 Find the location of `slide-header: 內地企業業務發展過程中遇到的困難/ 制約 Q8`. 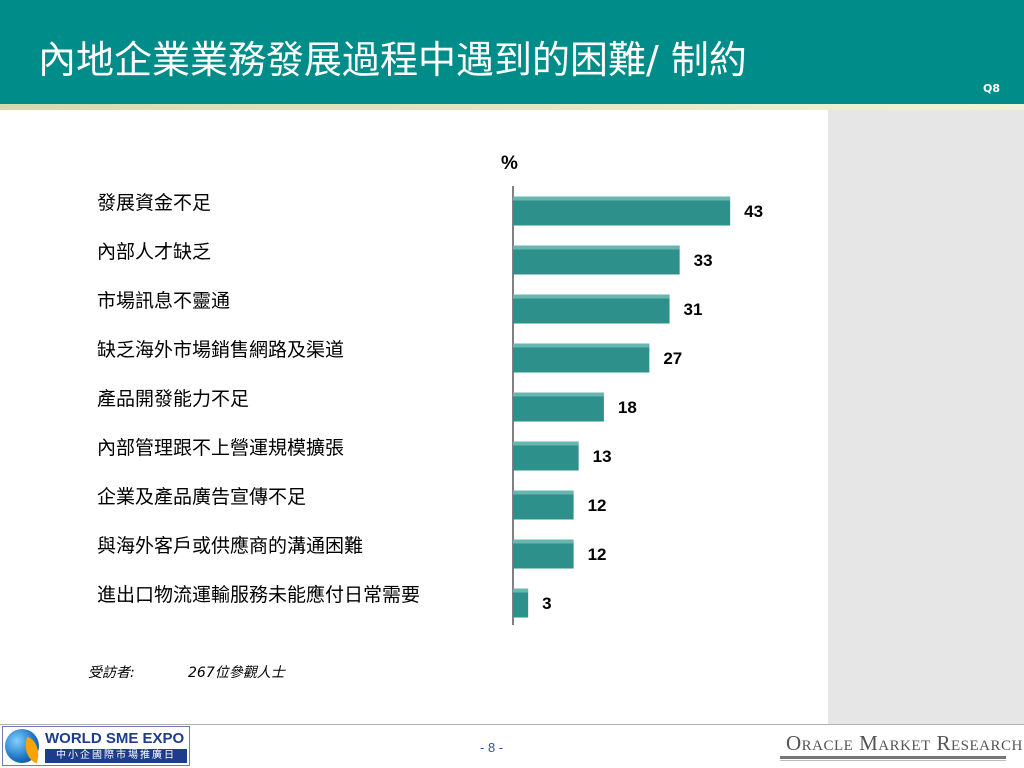

slide-header: 內地企業業務發展過程中遇到的困難/ 制約 Q8 is located at coordinates (512, 52).